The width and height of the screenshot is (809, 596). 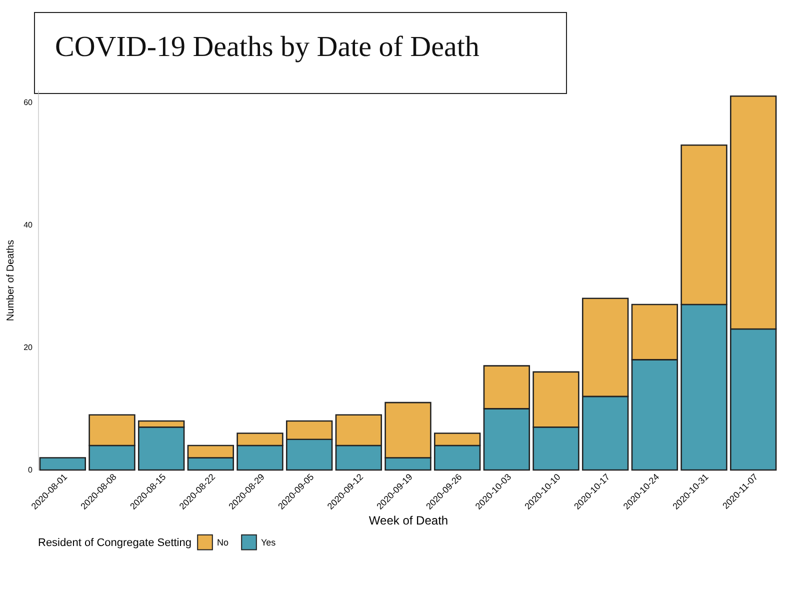 I want to click on legend-label: No, so click(x=223, y=542).